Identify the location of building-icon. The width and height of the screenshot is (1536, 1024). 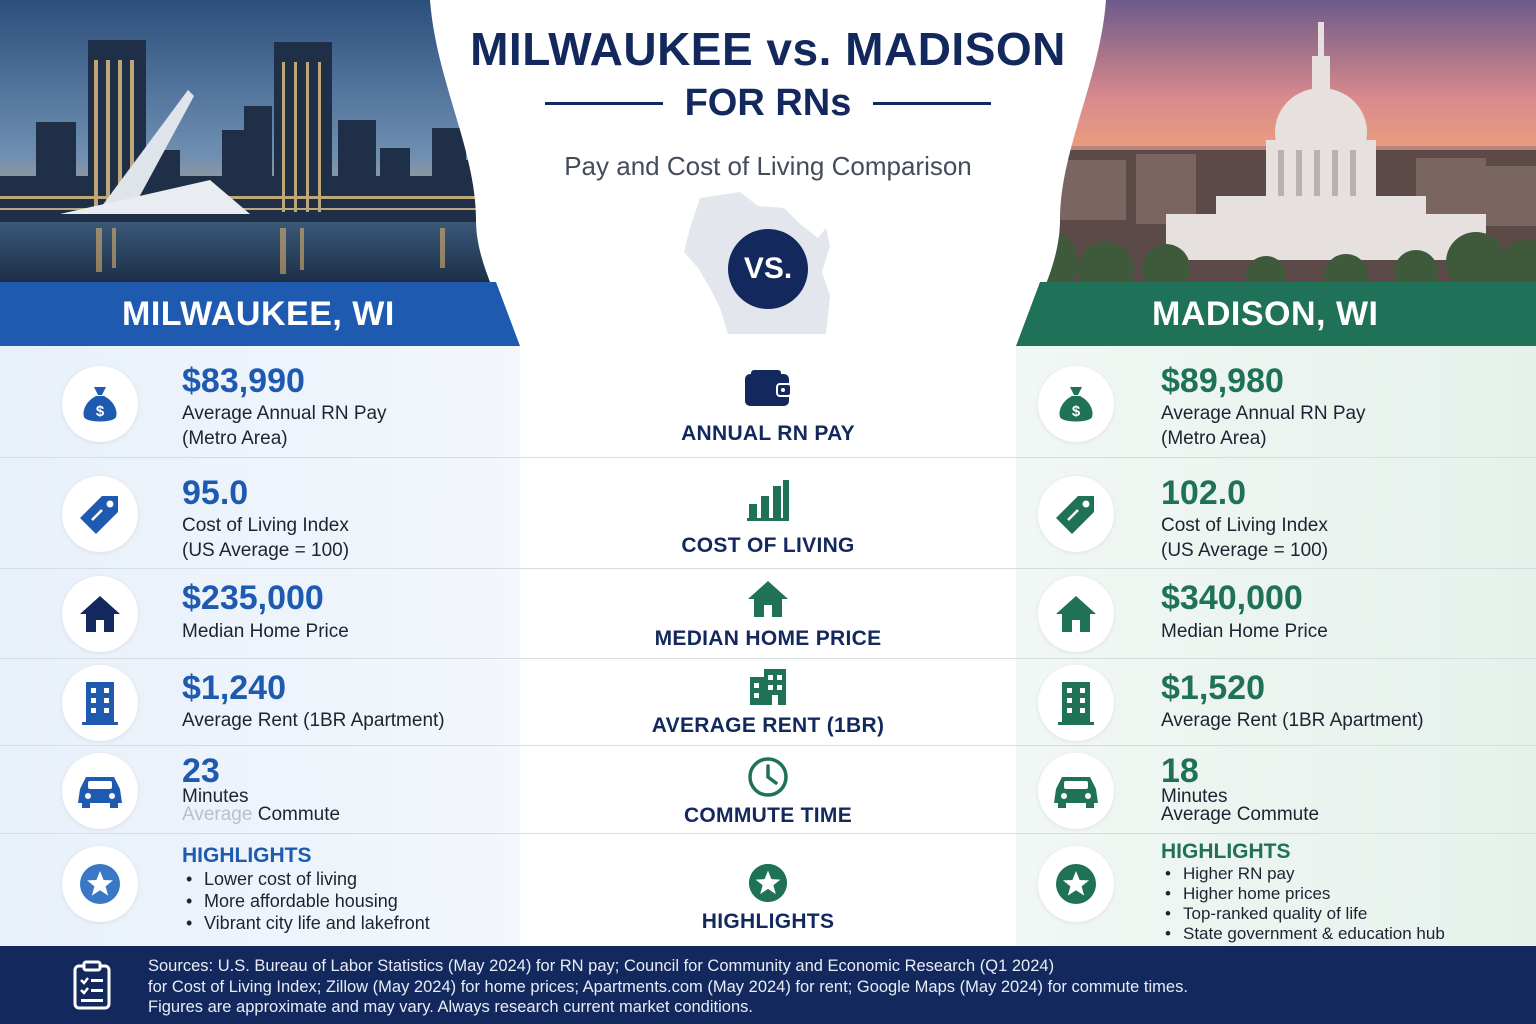
(100, 703).